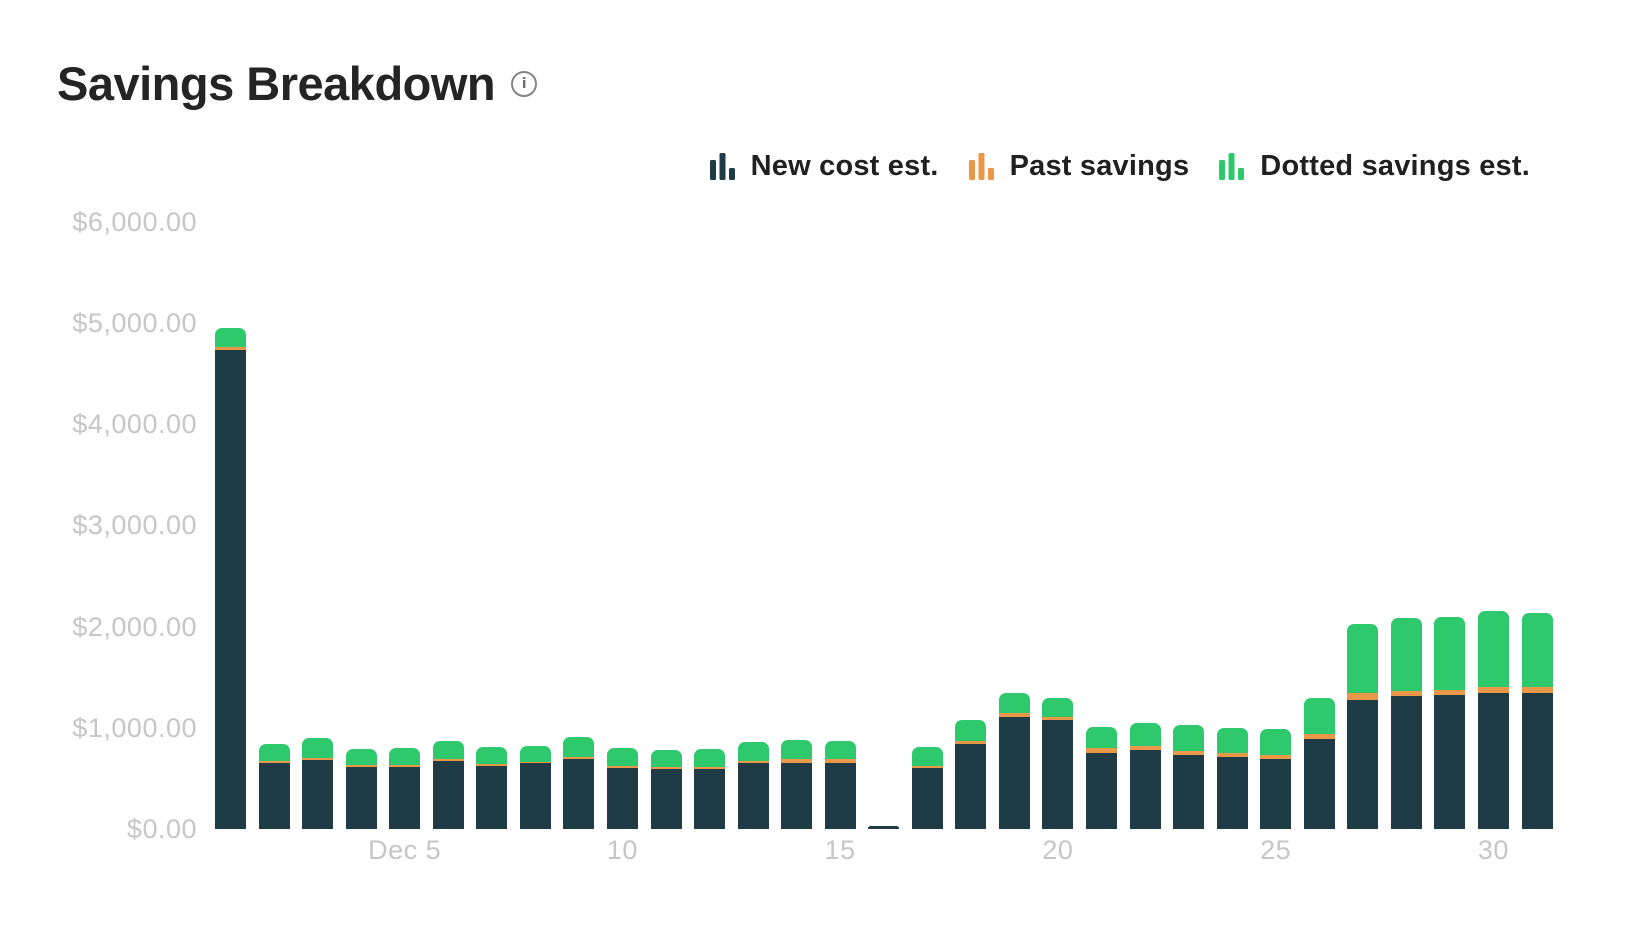 This screenshot has height=950, width=1636. What do you see at coordinates (524, 84) in the screenshot?
I see `info-icon: i` at bounding box center [524, 84].